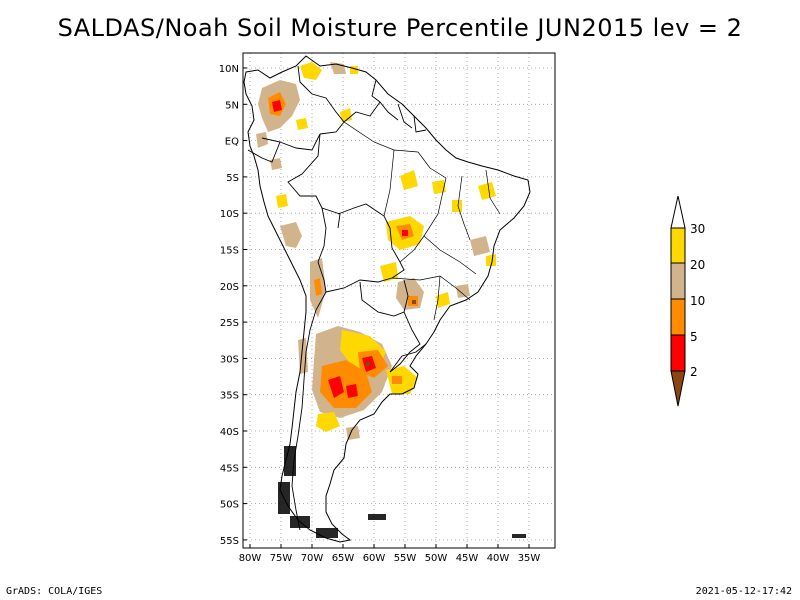 The width and height of the screenshot is (800, 600). What do you see at coordinates (443, 300) in the screenshot?
I see `shade-se-yellow` at bounding box center [443, 300].